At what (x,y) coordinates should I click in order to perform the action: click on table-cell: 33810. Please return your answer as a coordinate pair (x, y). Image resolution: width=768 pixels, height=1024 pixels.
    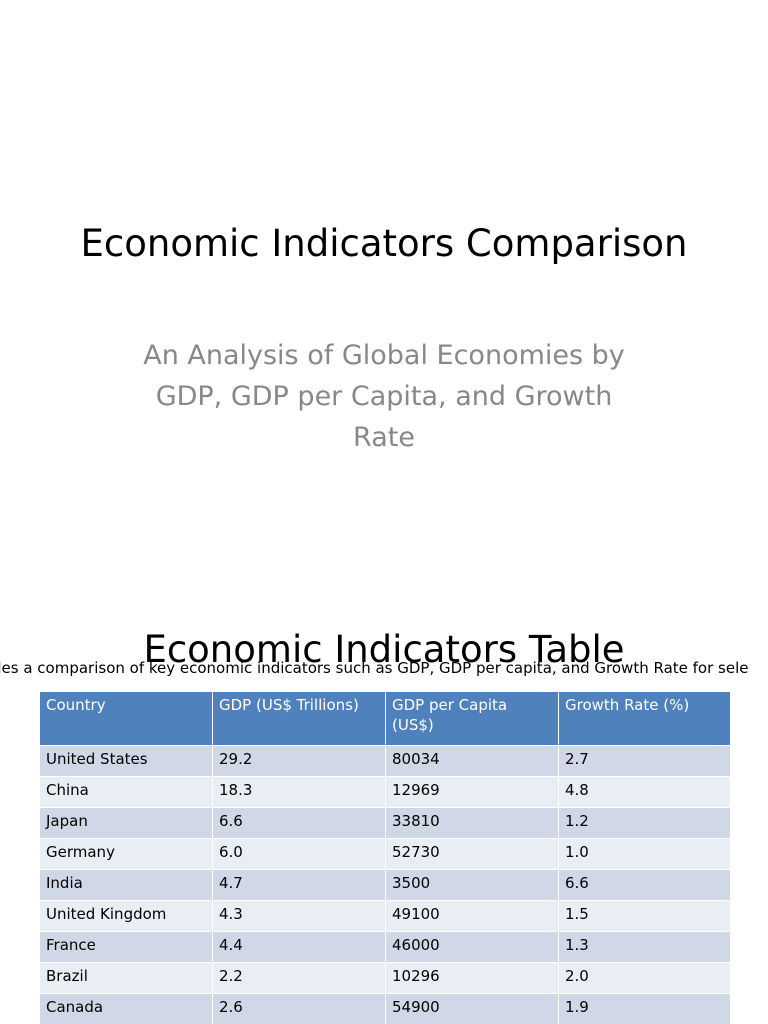
    Looking at the image, I should click on (472, 823).